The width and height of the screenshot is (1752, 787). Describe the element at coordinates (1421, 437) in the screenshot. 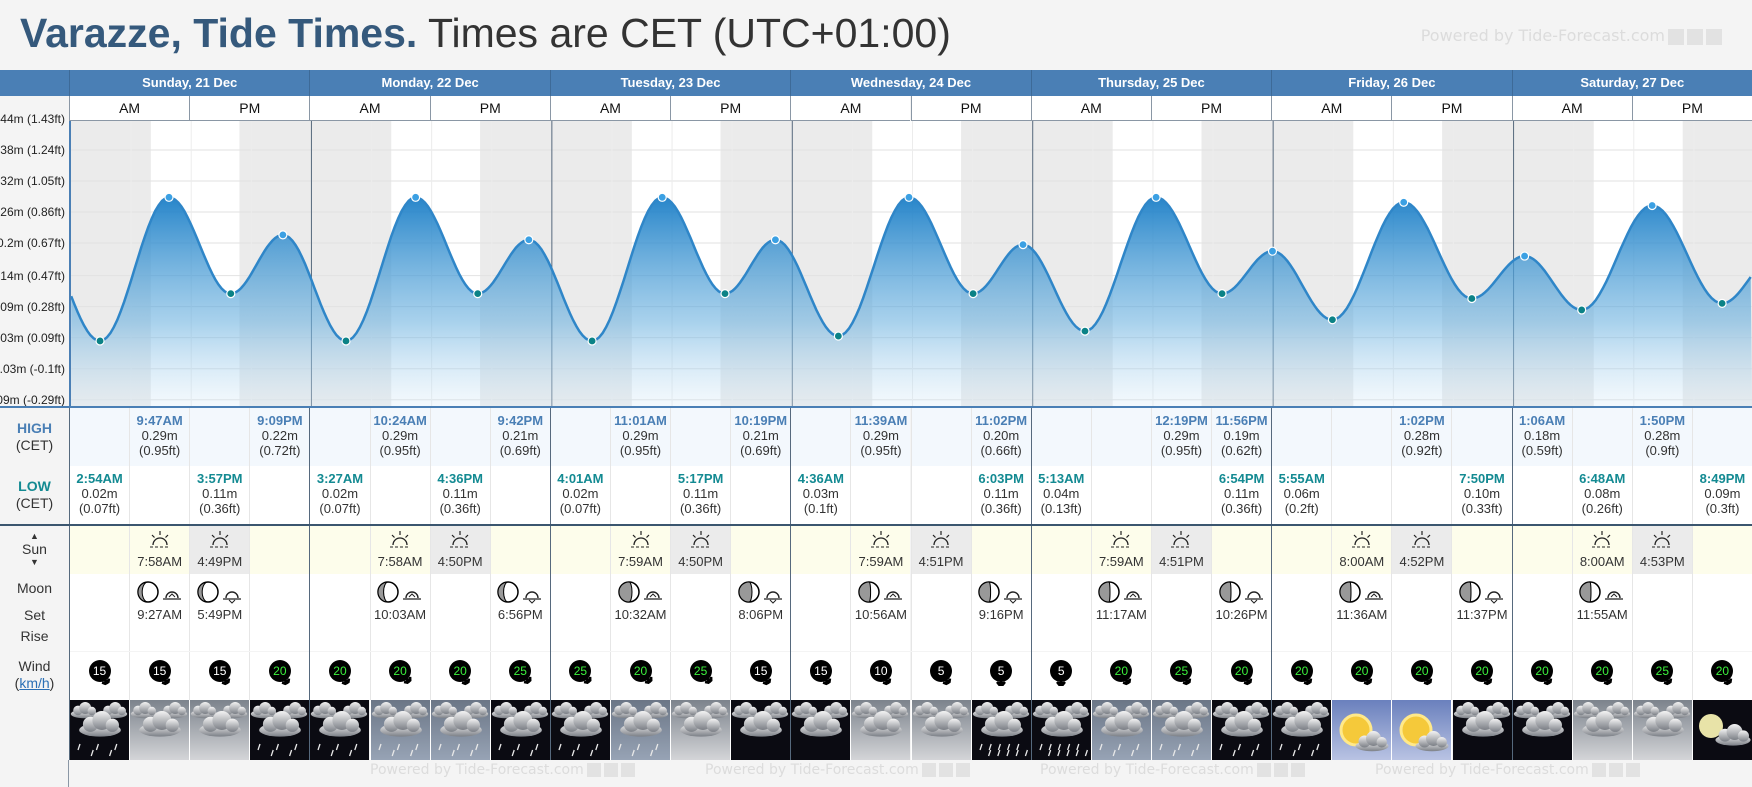

I see `high-tide-cell: 1:02PM 0.28m (0.92ft)` at that location.